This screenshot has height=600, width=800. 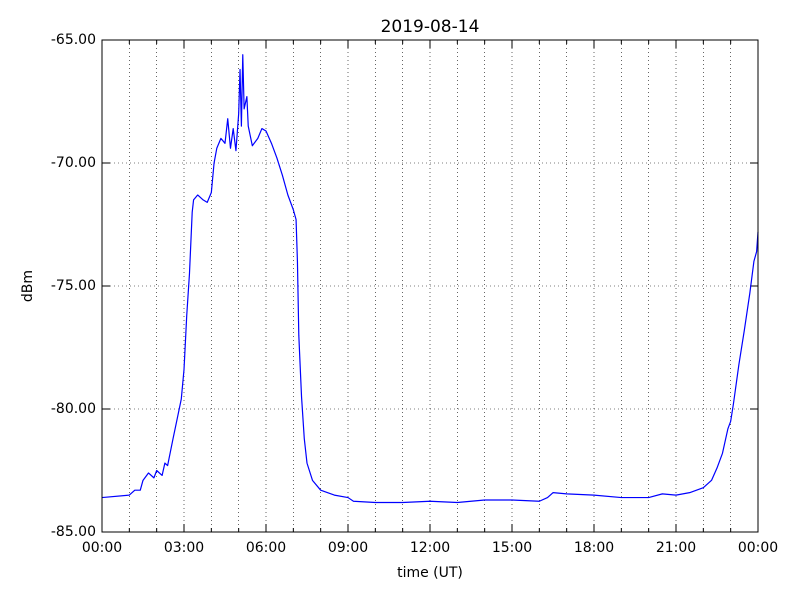 I want to click on x-tick-label: 15:00, so click(x=512, y=548).